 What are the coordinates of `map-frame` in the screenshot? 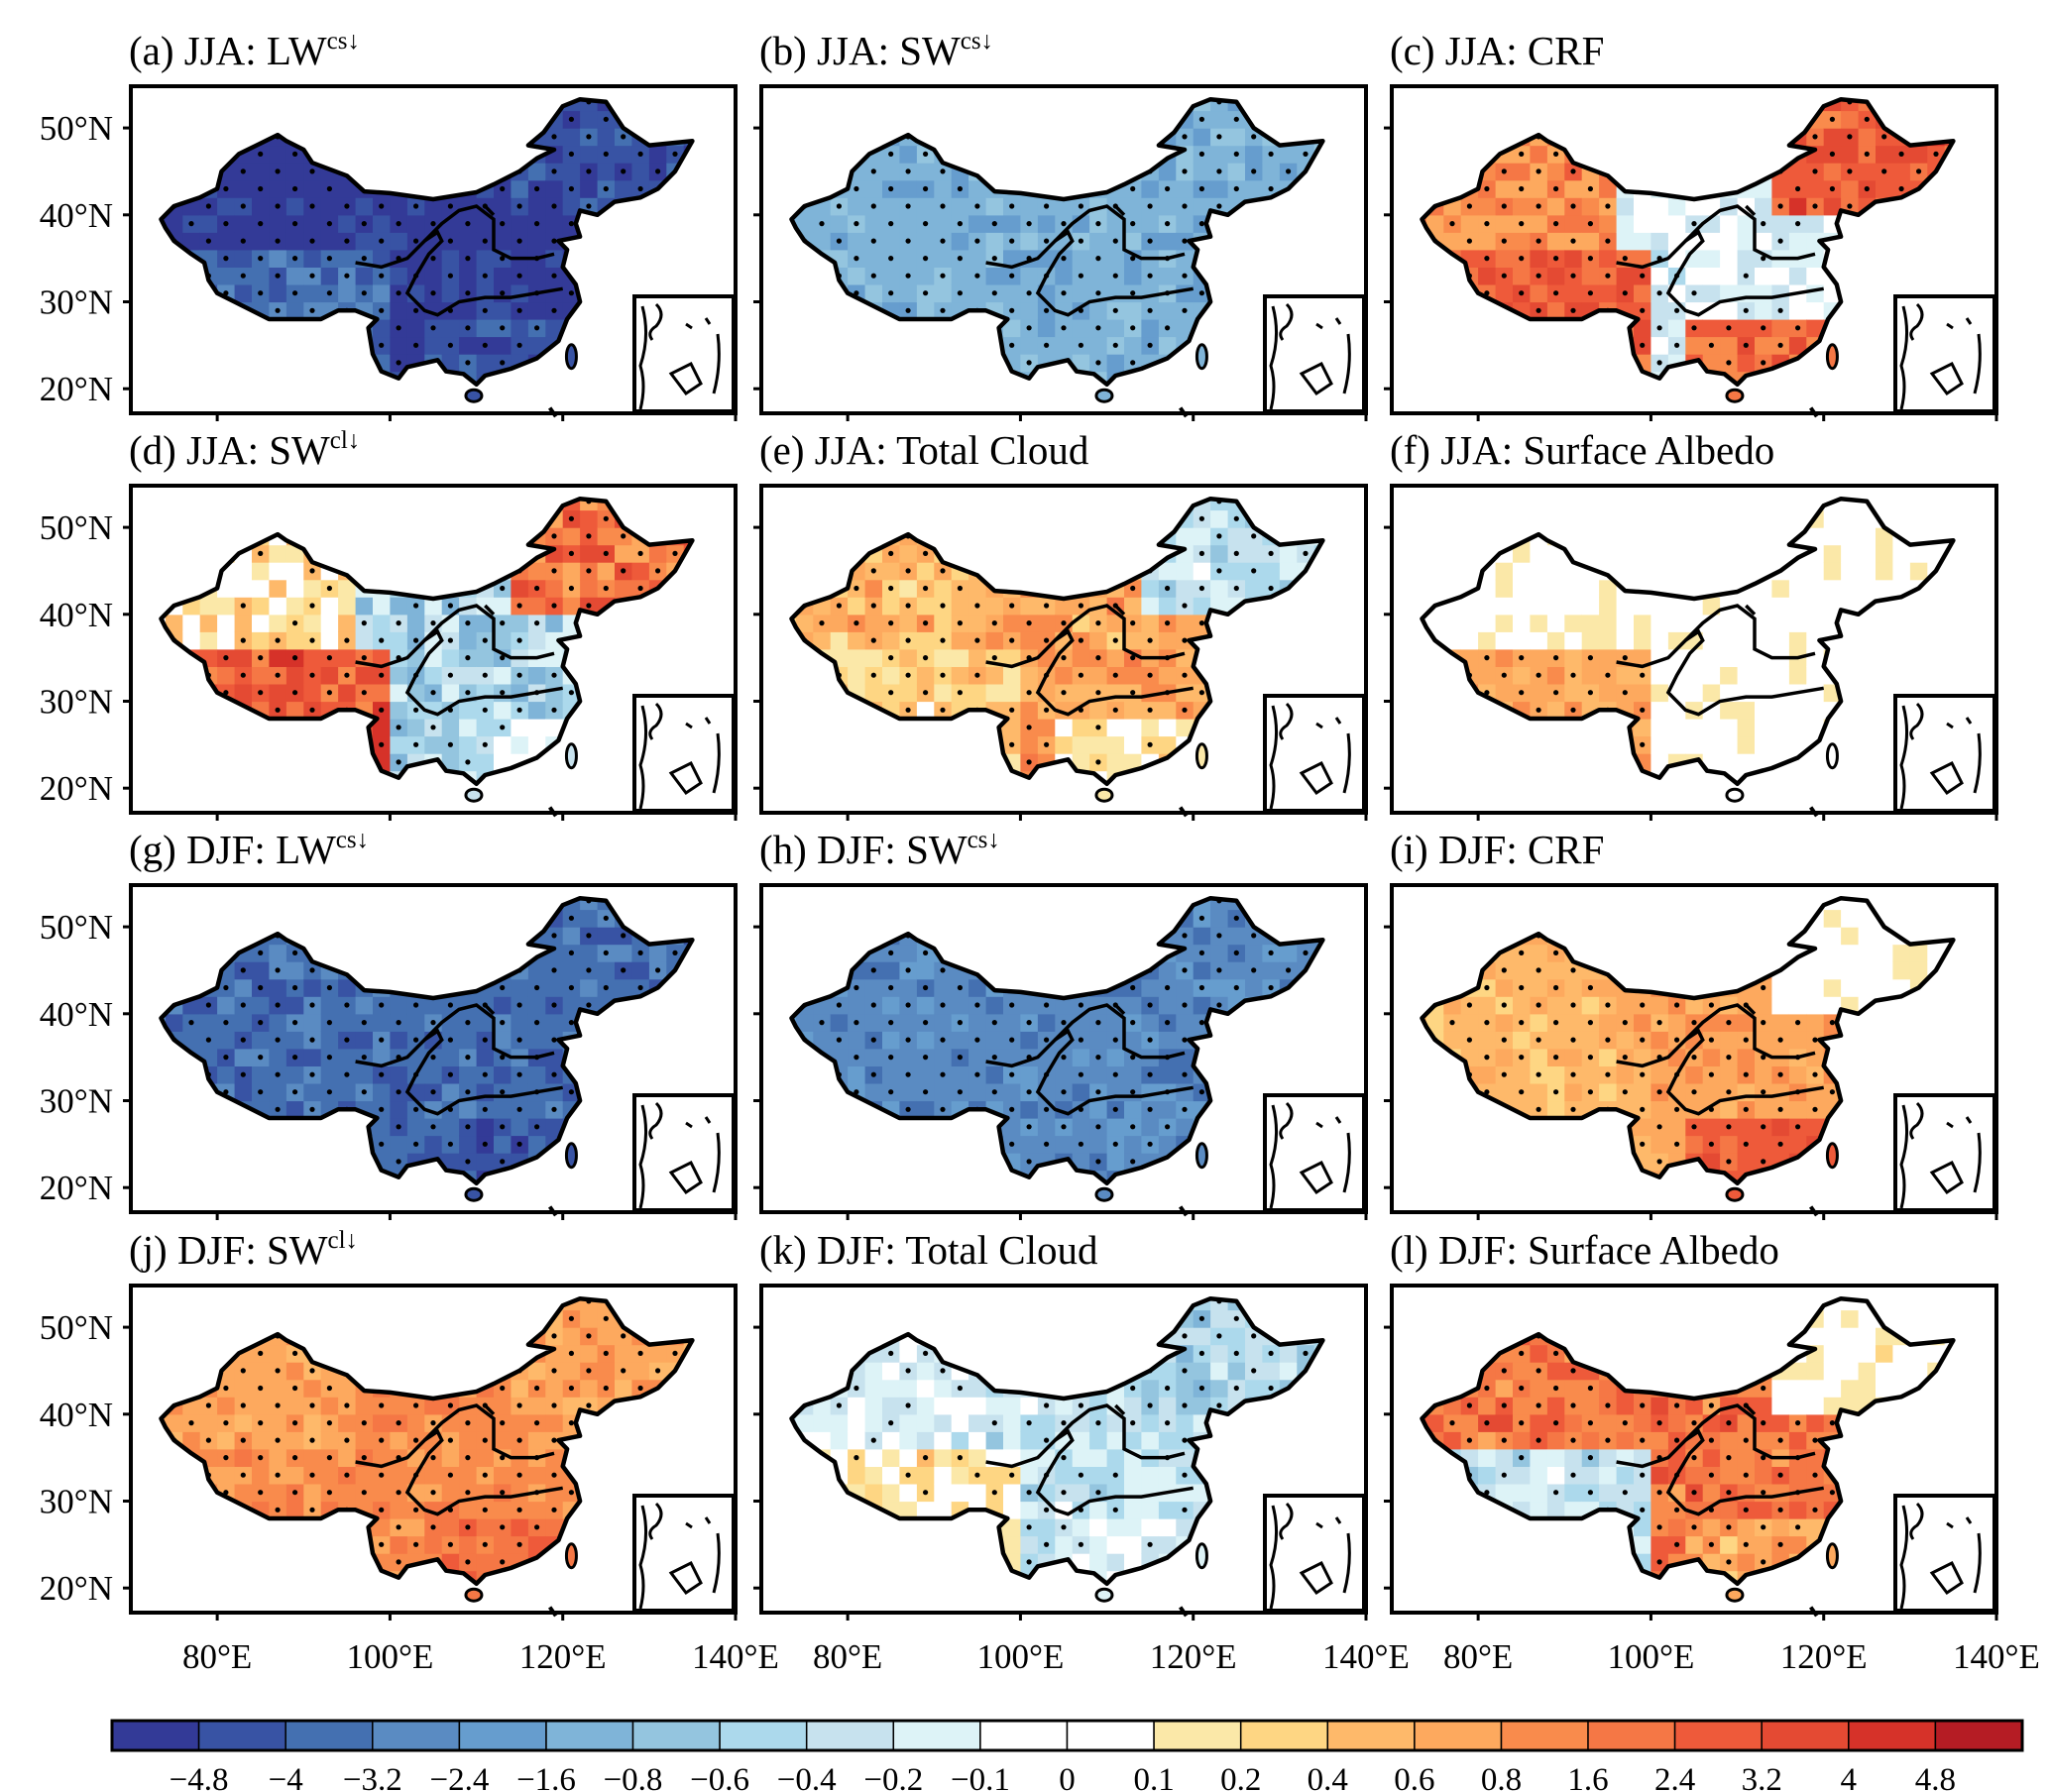 It's located at (433, 649).